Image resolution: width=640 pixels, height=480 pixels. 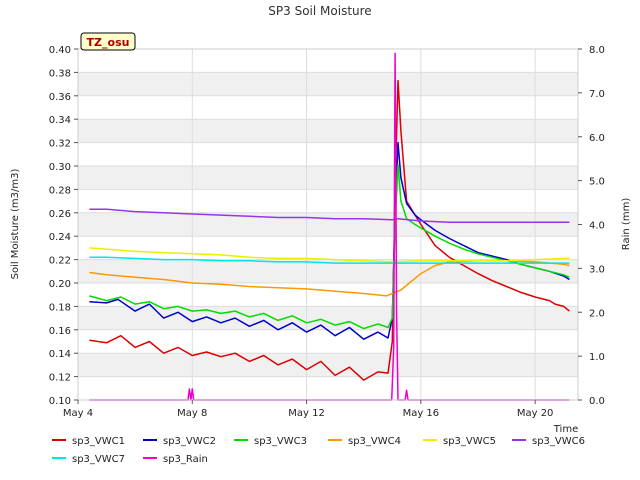 I want to click on y2-tick-label: 0.0, so click(x=597, y=401).